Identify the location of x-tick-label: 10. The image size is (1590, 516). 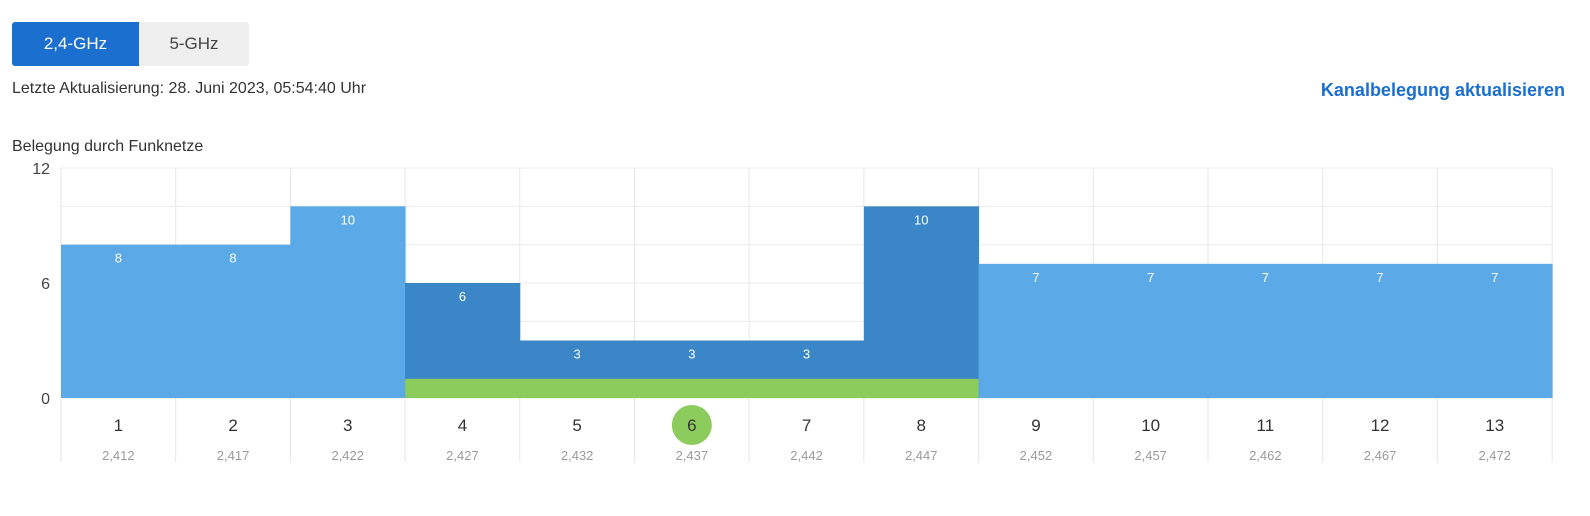
(1150, 425).